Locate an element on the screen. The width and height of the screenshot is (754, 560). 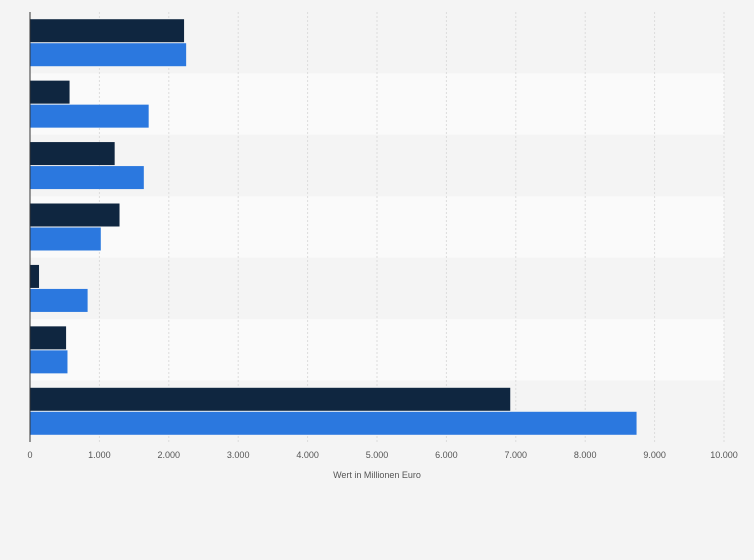
x-axis-title: Wert in Millionen Euro is located at coordinates (377, 475).